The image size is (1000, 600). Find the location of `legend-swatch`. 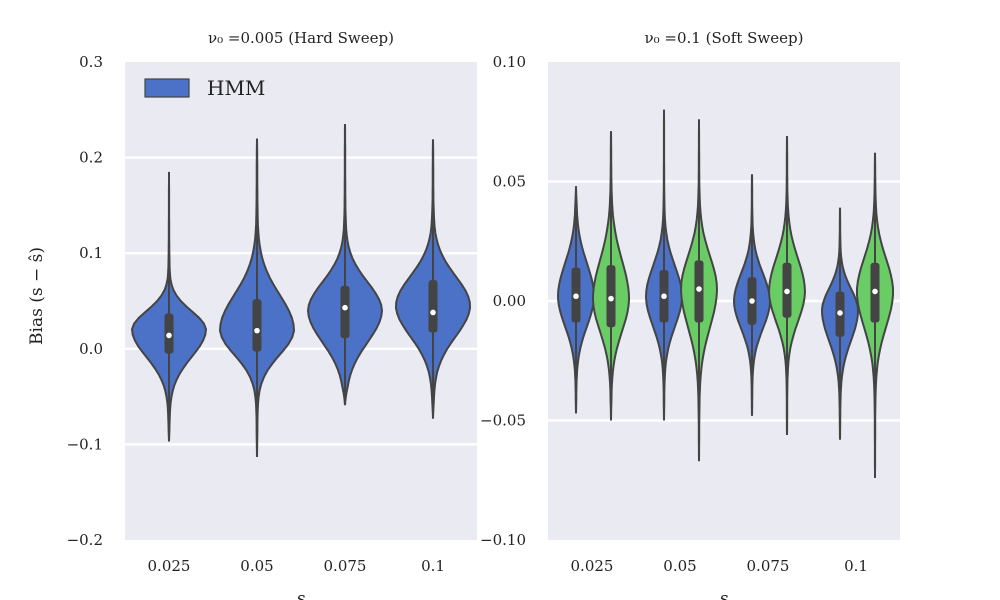

legend-swatch is located at coordinates (167, 88).